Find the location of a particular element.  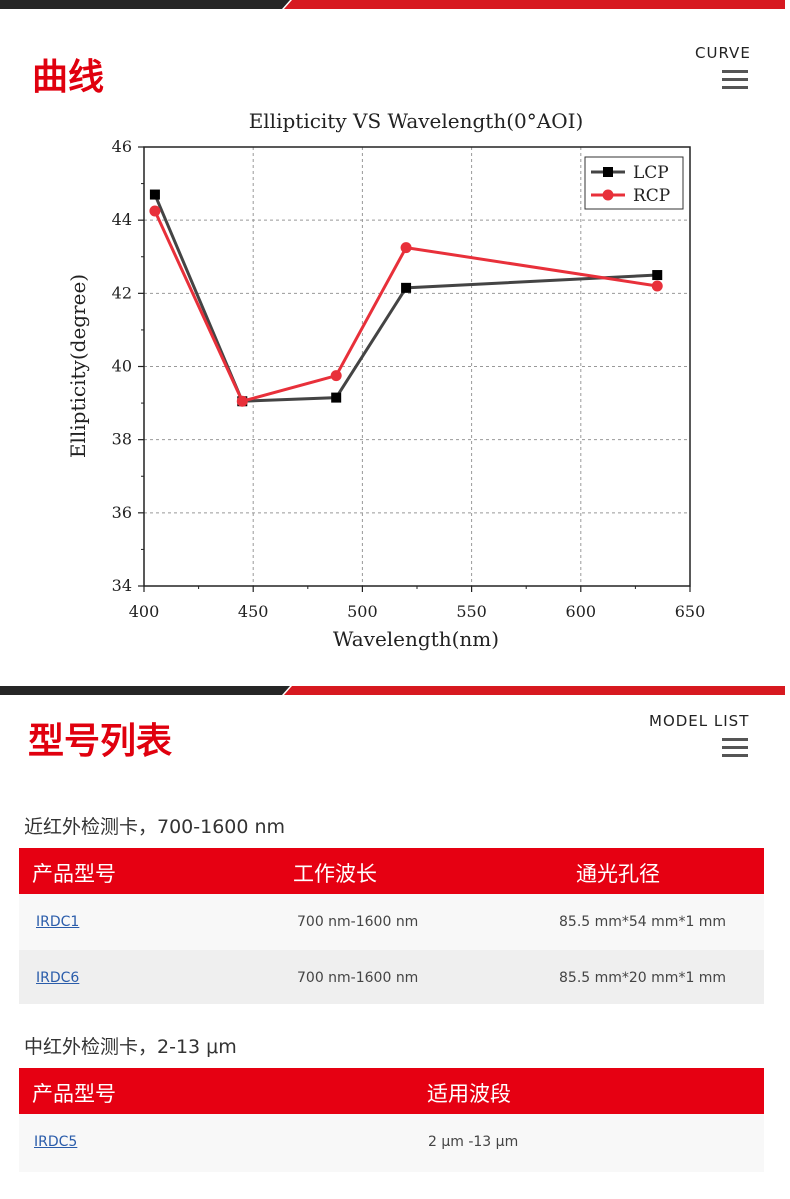

model-link-irdc1: IRDC1 is located at coordinates (58, 922).